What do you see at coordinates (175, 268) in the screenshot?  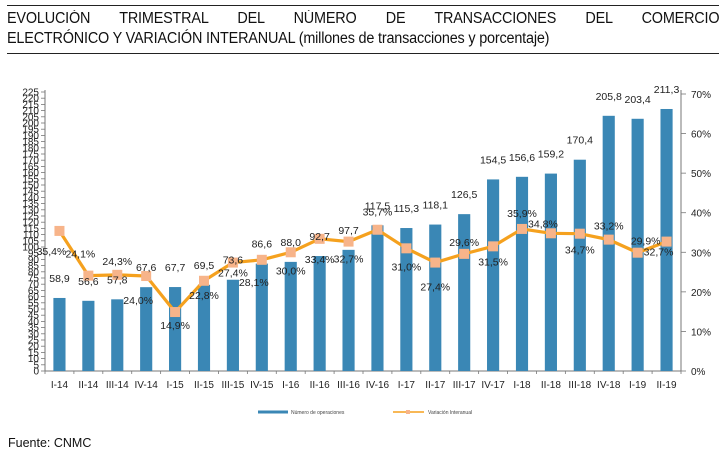 I see `bar-data-label: 67,7` at bounding box center [175, 268].